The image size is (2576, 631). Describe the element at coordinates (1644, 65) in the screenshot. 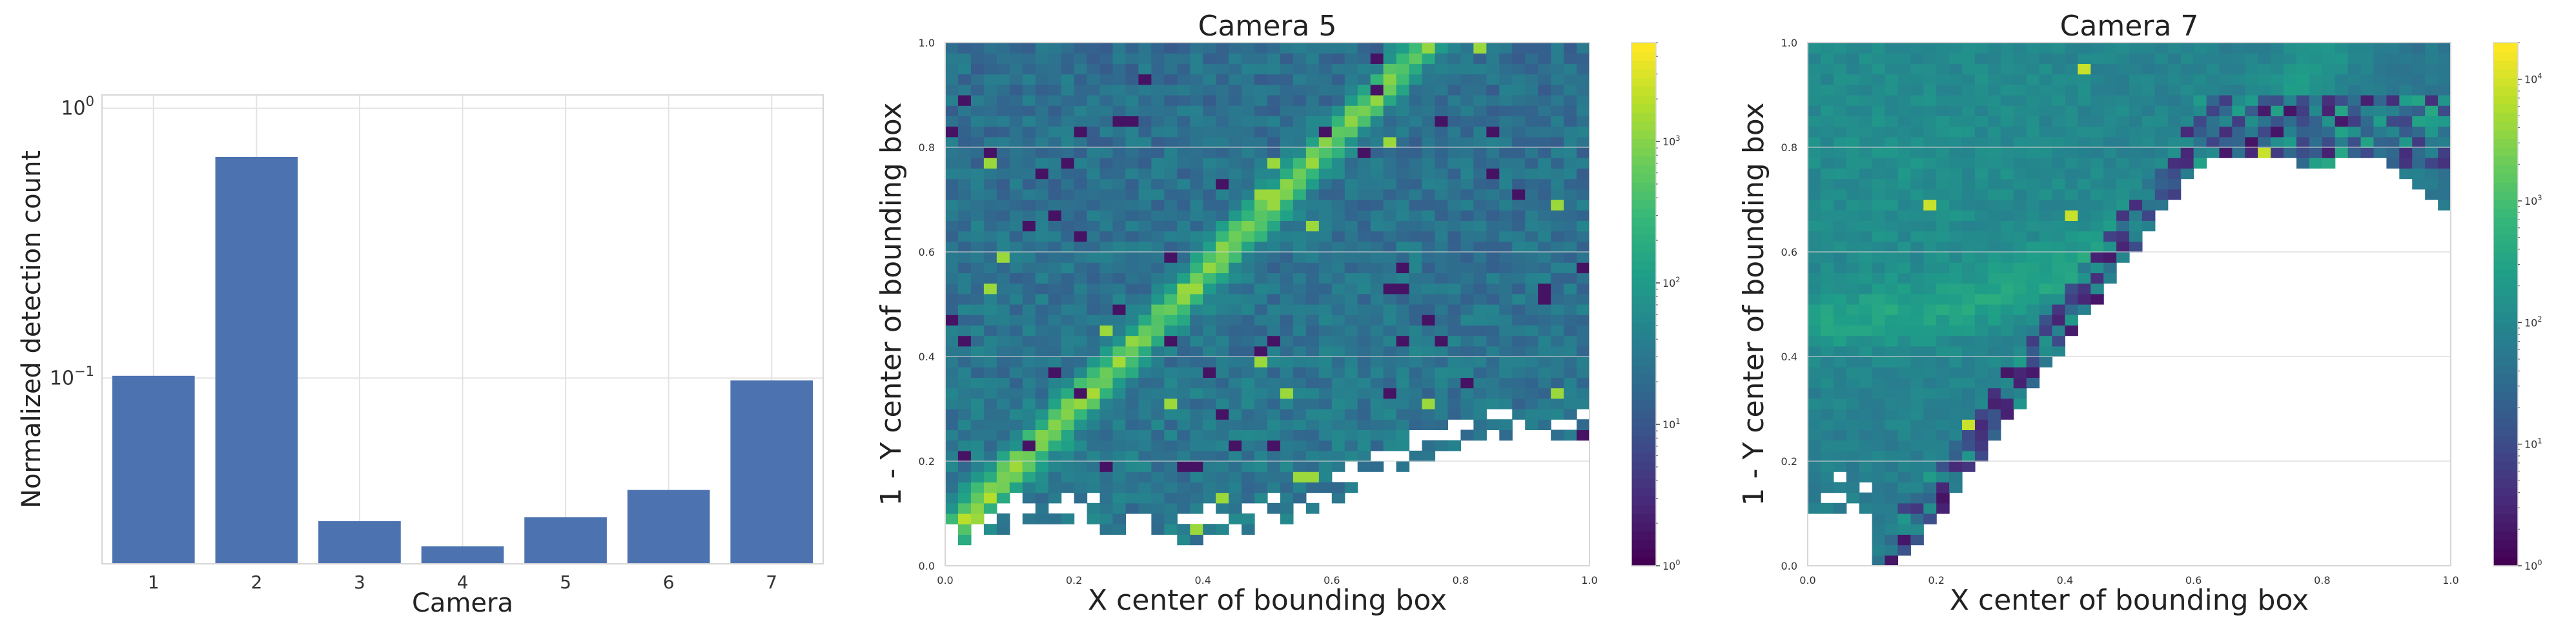

I see `colorbar-segment` at that location.